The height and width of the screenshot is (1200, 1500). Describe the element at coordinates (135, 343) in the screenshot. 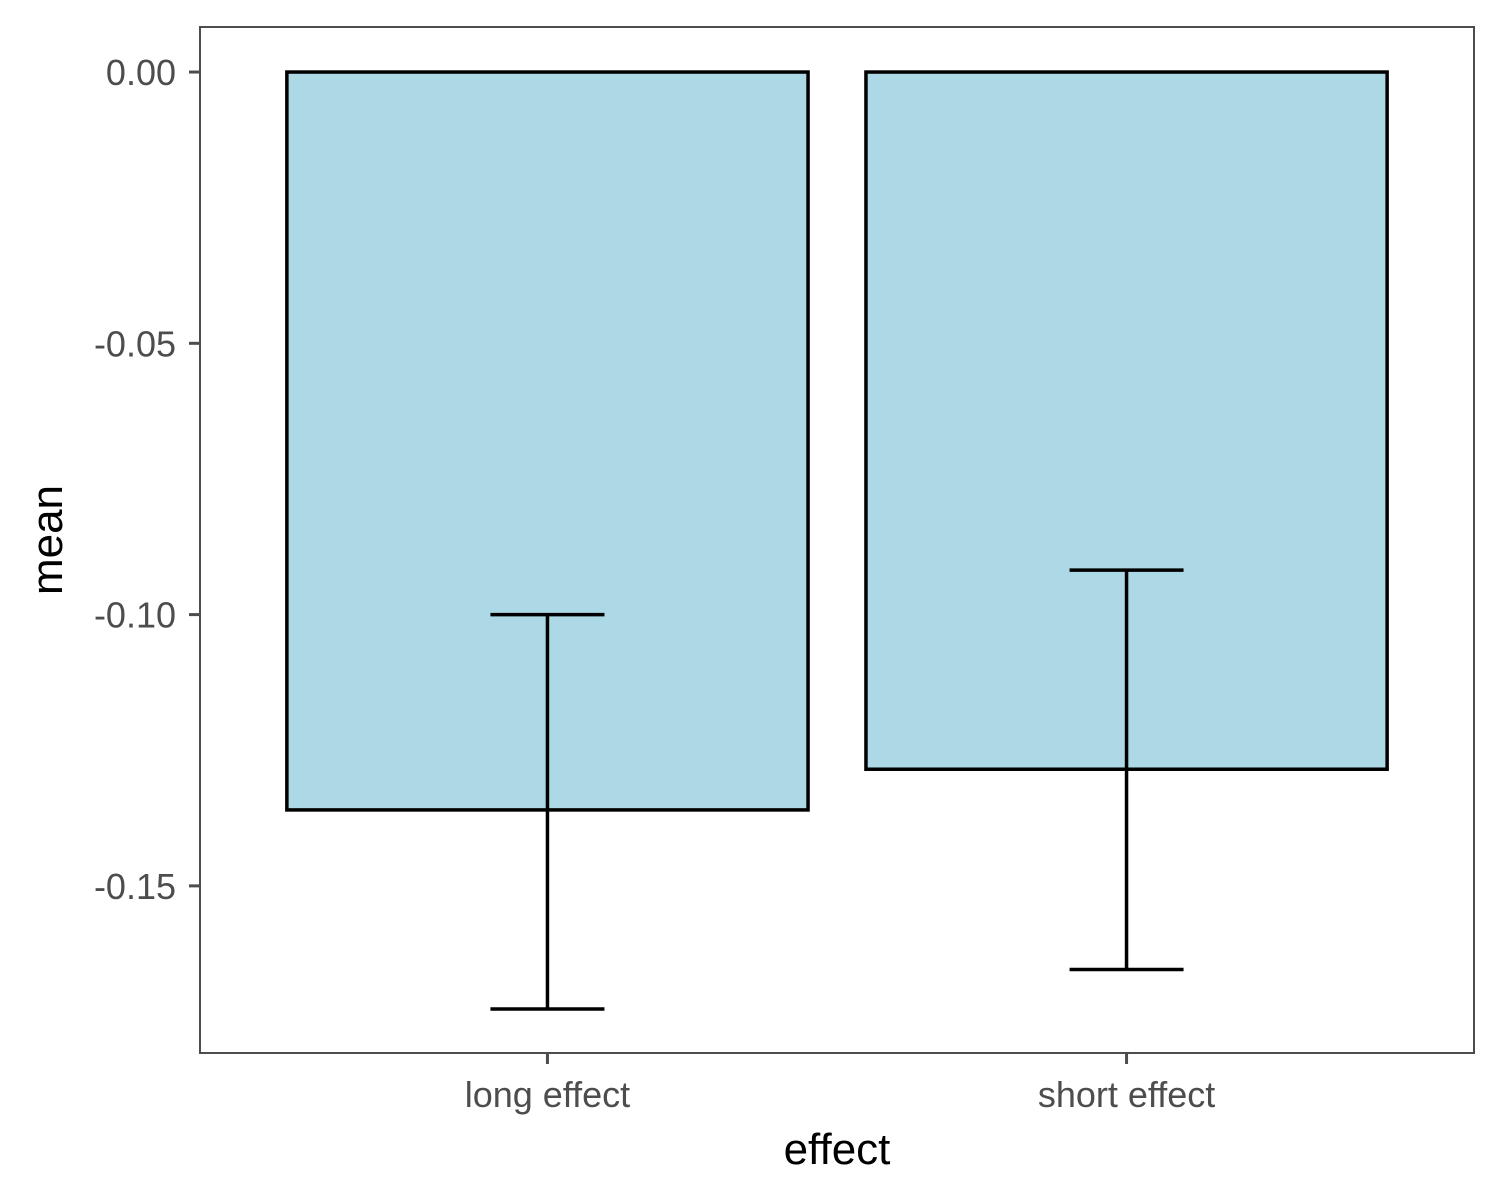

I see `y-tick-label-1: -0.05` at that location.